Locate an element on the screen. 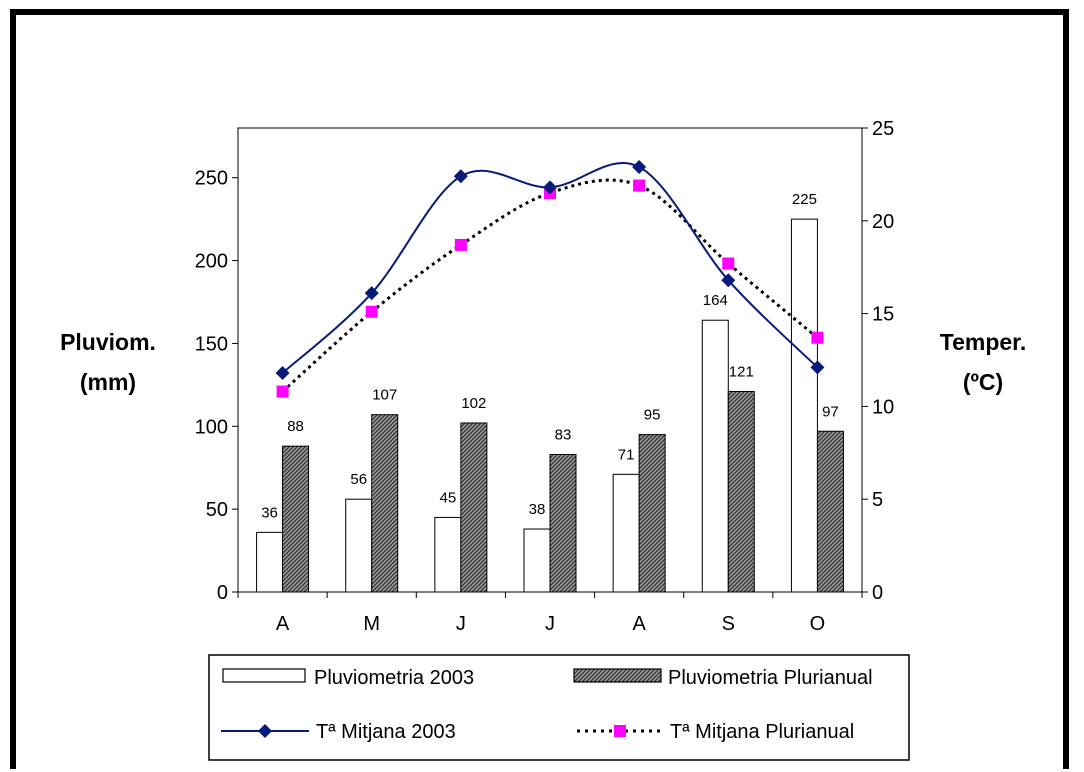 The image size is (1084, 772). right-tick-label: 5 is located at coordinates (877, 500).